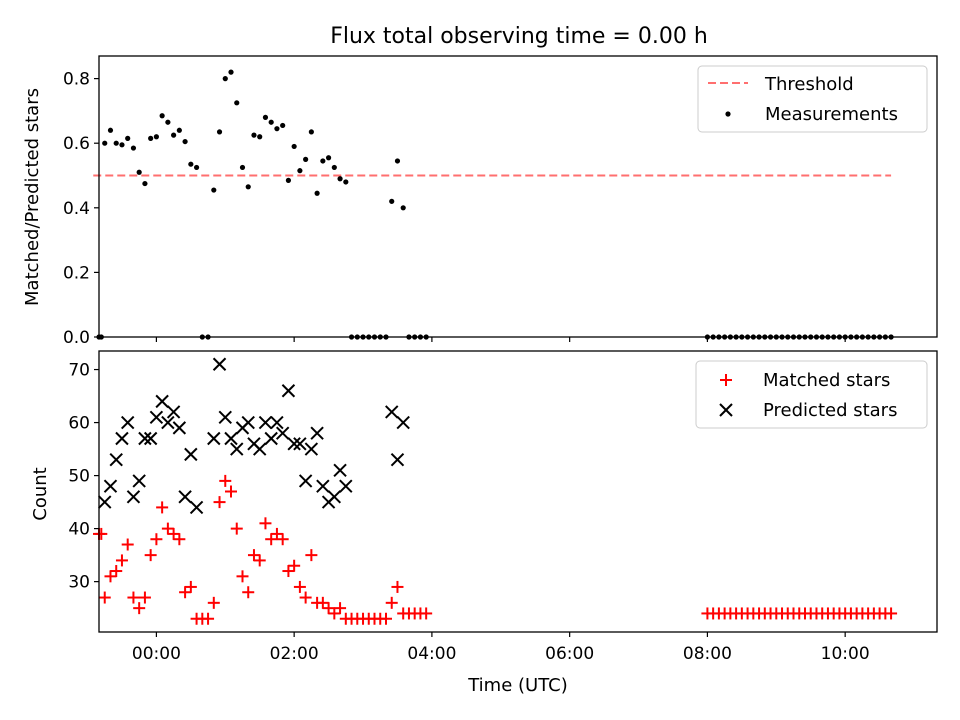 This screenshot has width=960, height=720. What do you see at coordinates (500, 339) in the screenshot?
I see `top-x-ticks` at bounding box center [500, 339].